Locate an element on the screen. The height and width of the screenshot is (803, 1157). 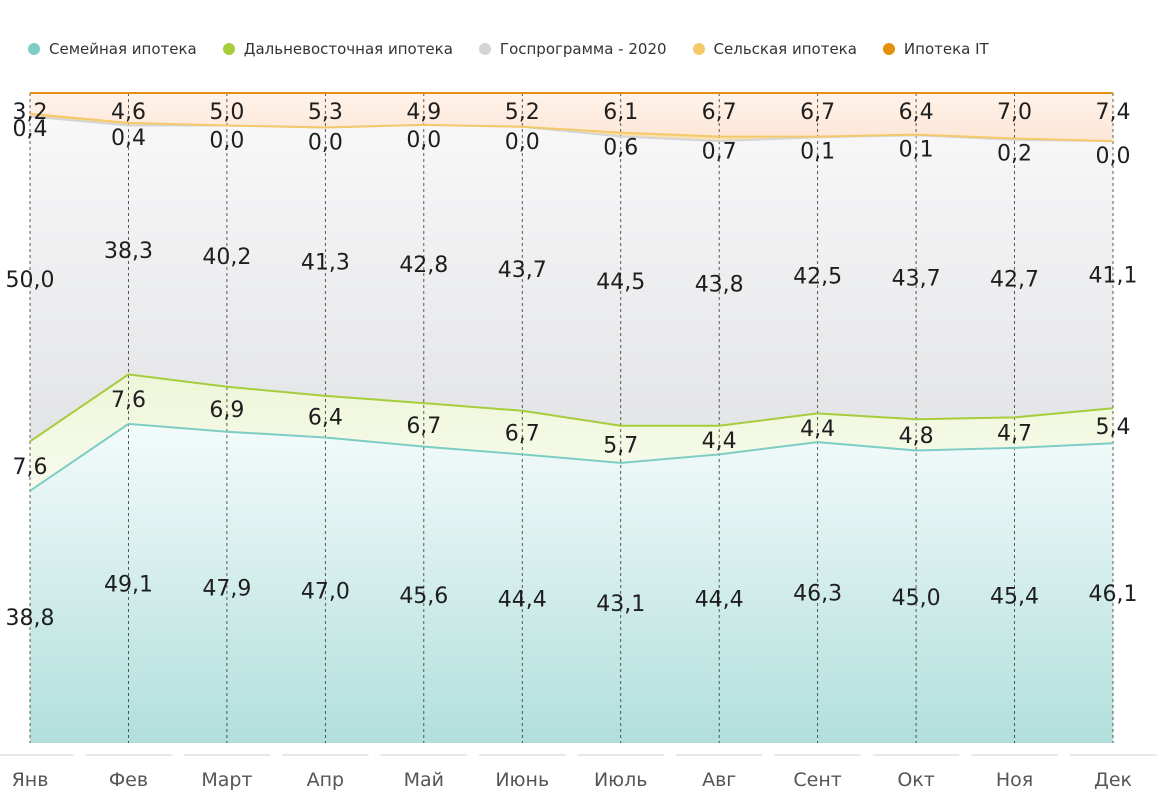
x-tick-label-8: Сент is located at coordinates (817, 780).